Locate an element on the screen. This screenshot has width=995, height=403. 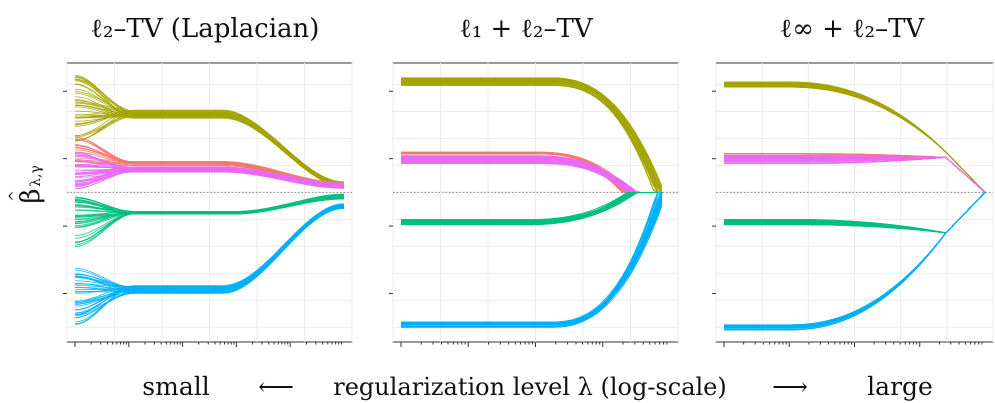
panel-3-title: ℓ∞ + ℓ₂–TV is located at coordinates (853, 29).